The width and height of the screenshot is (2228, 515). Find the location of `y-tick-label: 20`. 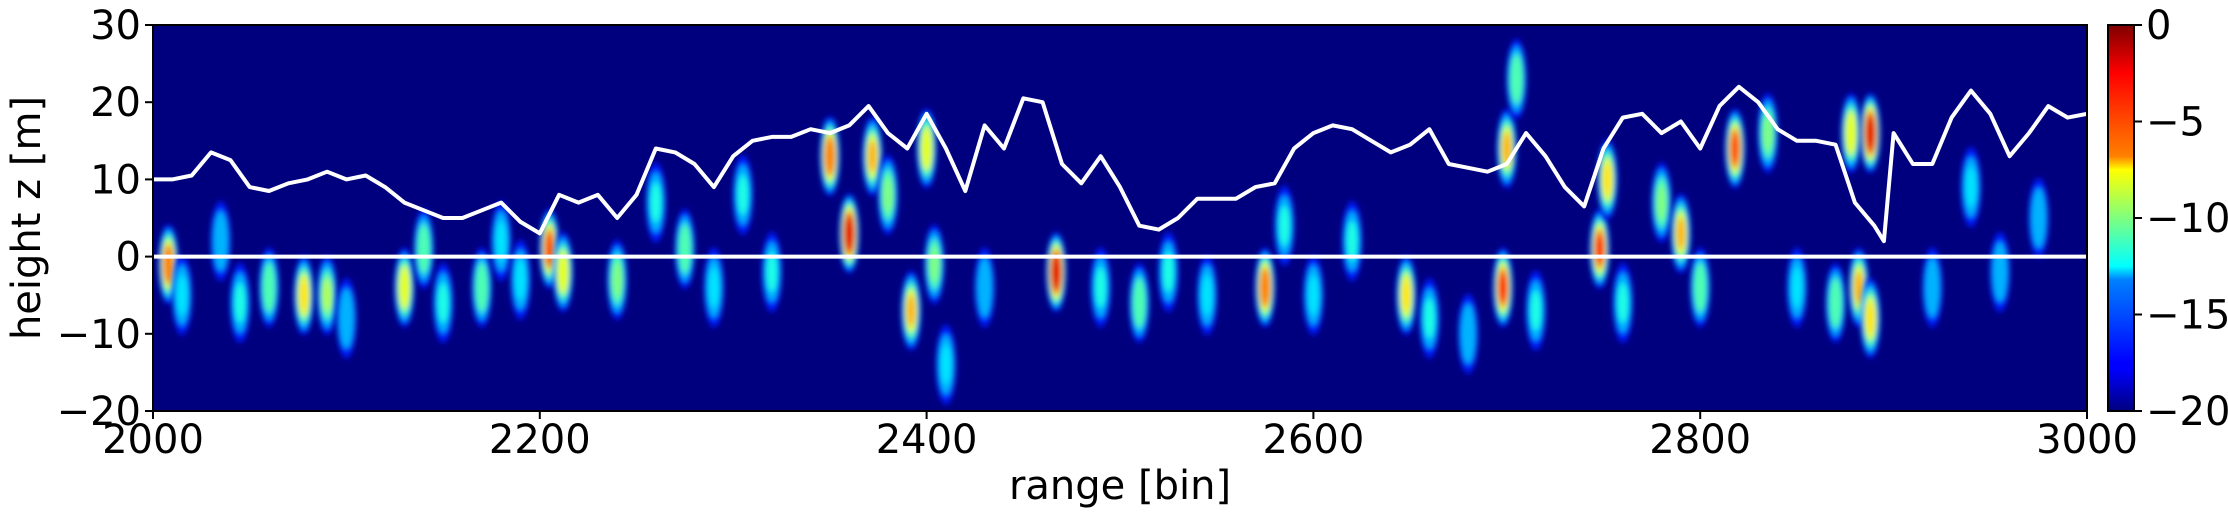

y-tick-label: 20 is located at coordinates (115, 103).